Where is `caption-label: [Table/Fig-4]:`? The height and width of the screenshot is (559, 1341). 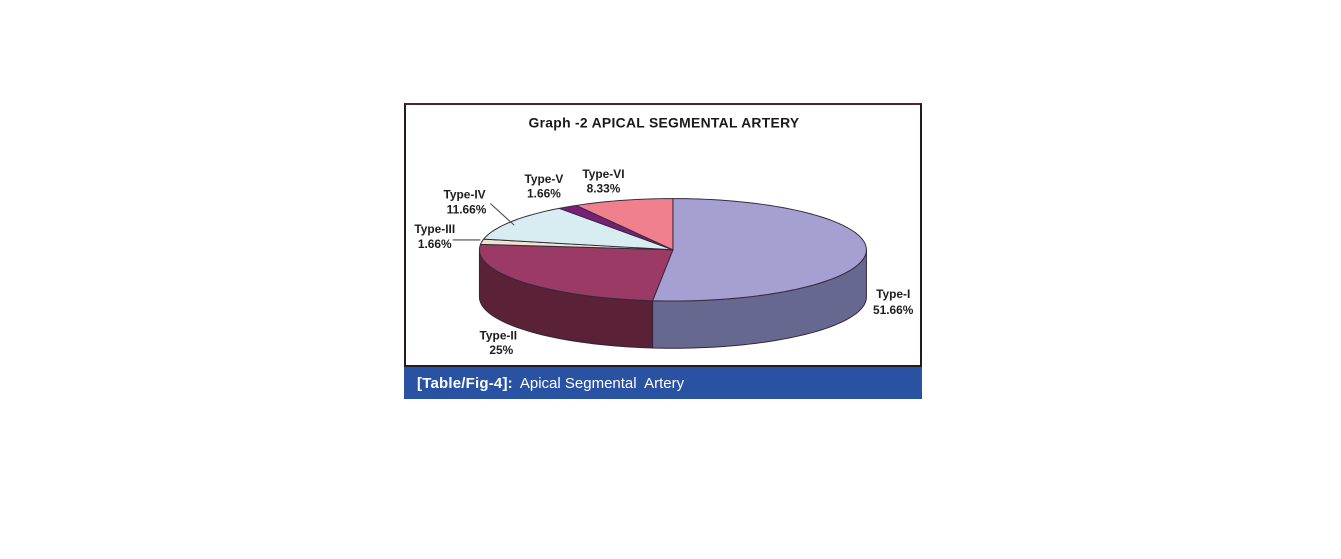 caption-label: [Table/Fig-4]: is located at coordinates (465, 383).